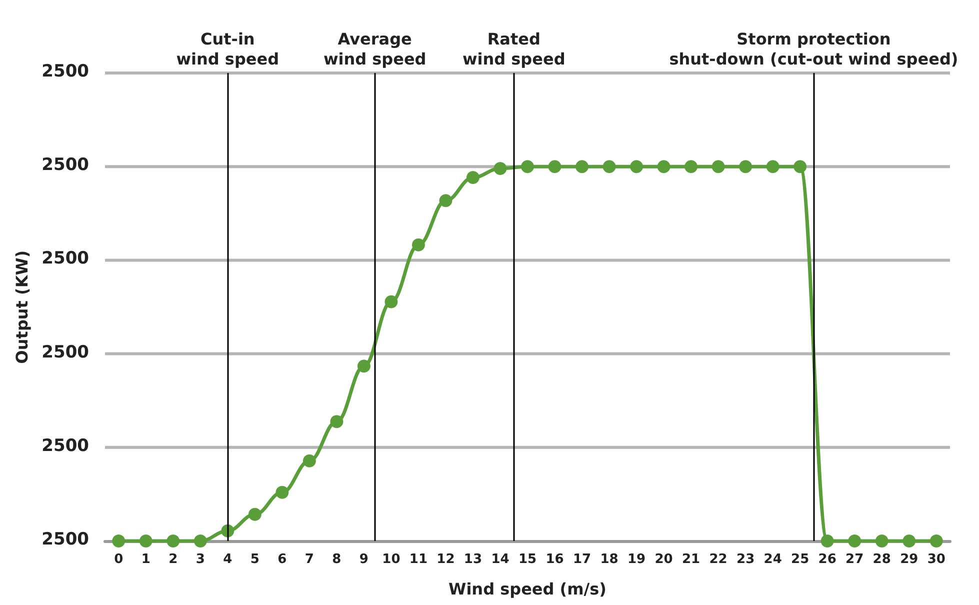 The image size is (979, 605). Describe the element at coordinates (909, 559) in the screenshot. I see `x-tick-label: 29` at that location.